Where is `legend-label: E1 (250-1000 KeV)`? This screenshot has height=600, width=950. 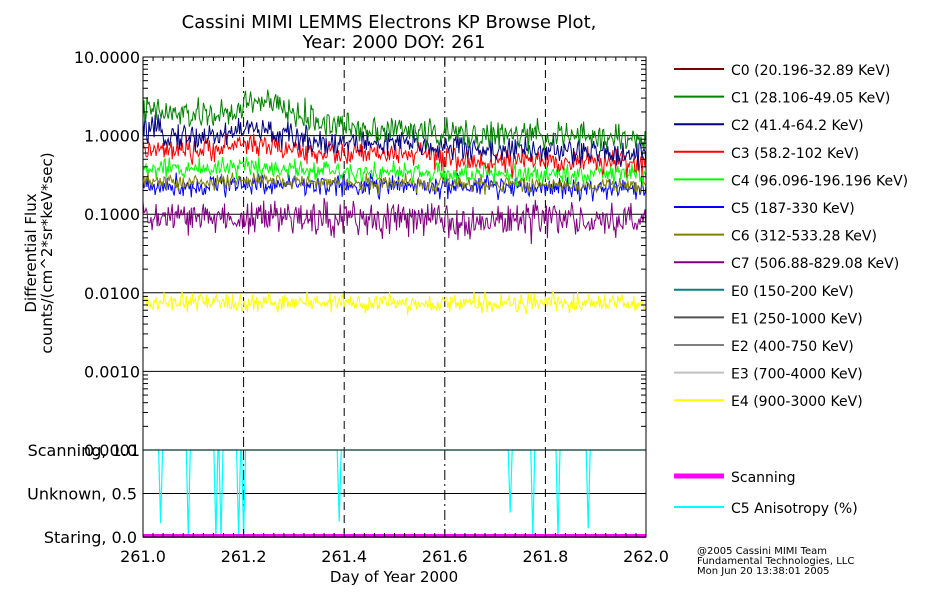 legend-label: E1 (250-1000 KeV) is located at coordinates (797, 319).